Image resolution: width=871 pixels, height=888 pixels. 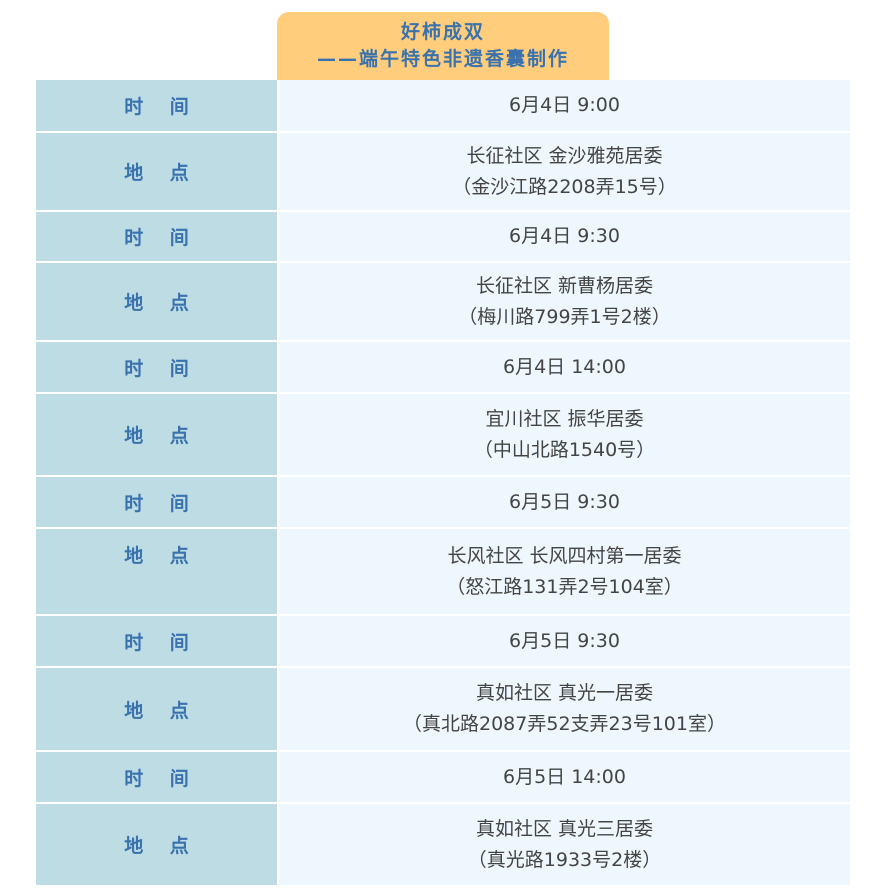 I want to click on value-line: 6月4日 9:30, so click(x=564, y=236).